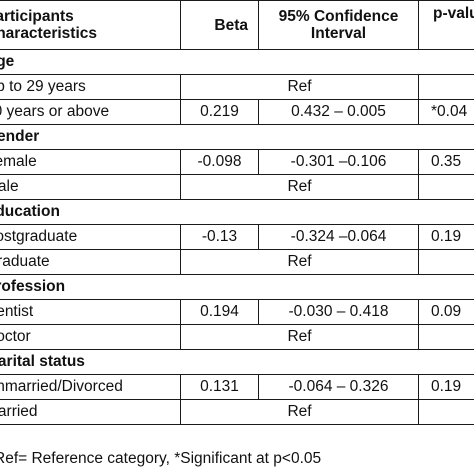 The width and height of the screenshot is (474, 474). What do you see at coordinates (90, 87) in the screenshot?
I see `row-label: Up to 29 years` at bounding box center [90, 87].